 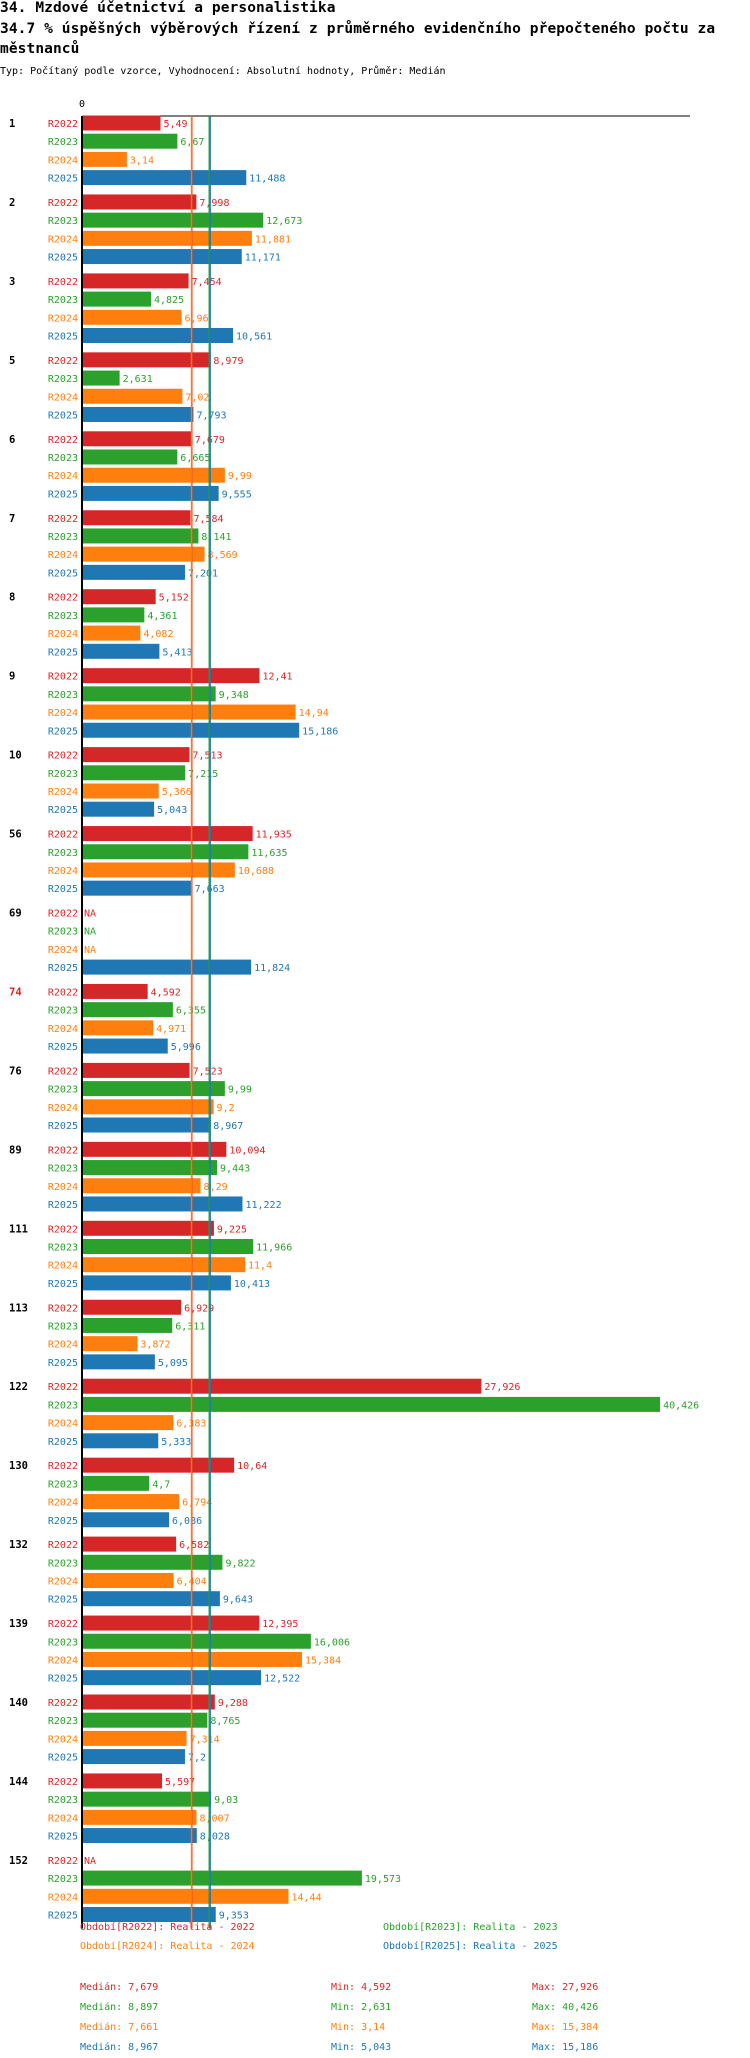 I want to click on value-label-140-R2023: 8,765, so click(x=225, y=1721).